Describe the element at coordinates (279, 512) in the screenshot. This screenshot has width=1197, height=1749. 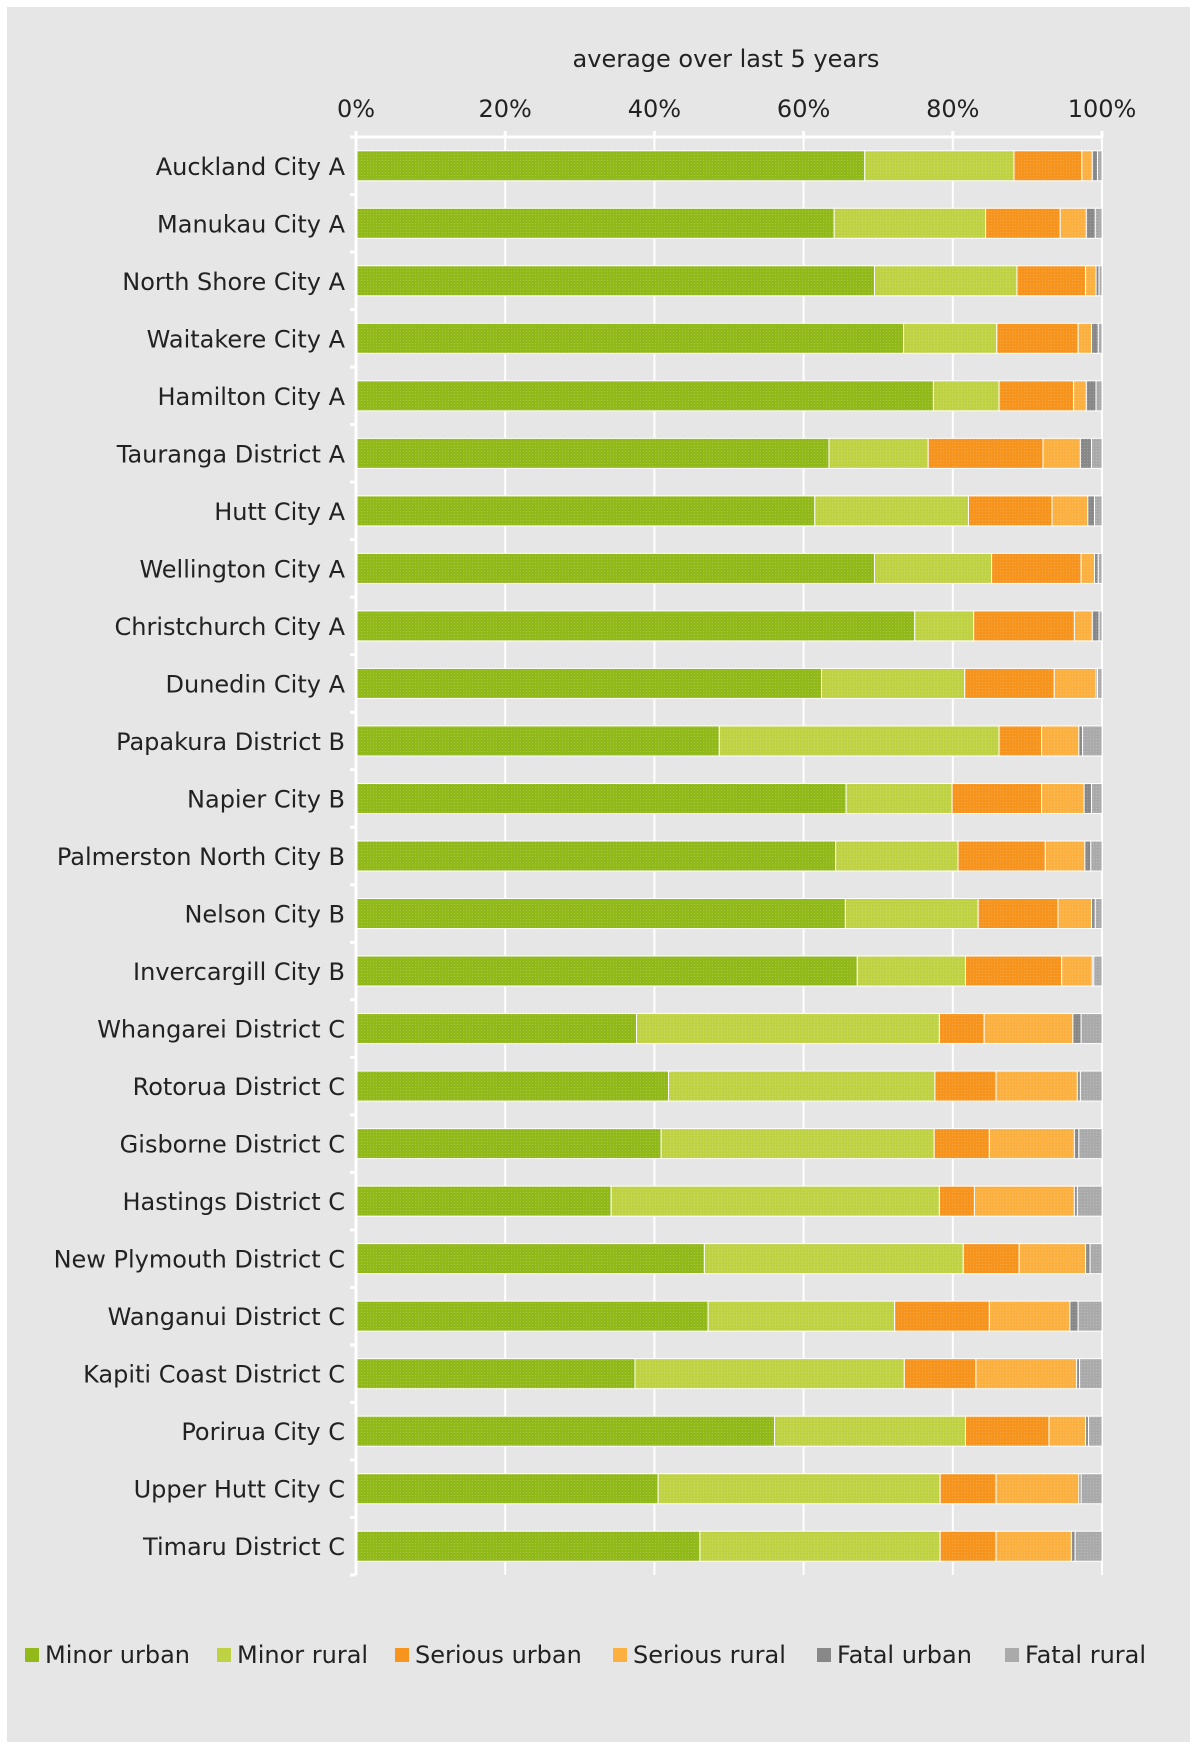
I see `category-label: Hutt City A` at that location.